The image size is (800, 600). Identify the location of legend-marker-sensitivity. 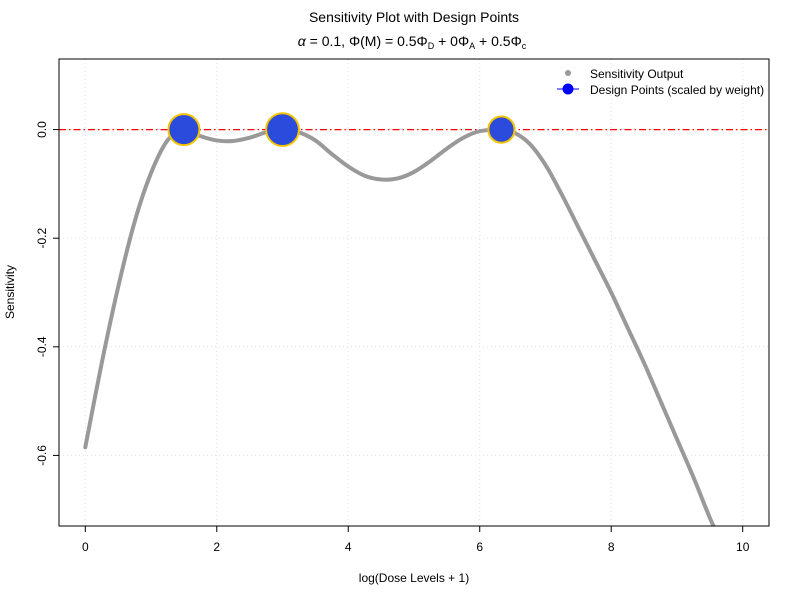
(568, 73).